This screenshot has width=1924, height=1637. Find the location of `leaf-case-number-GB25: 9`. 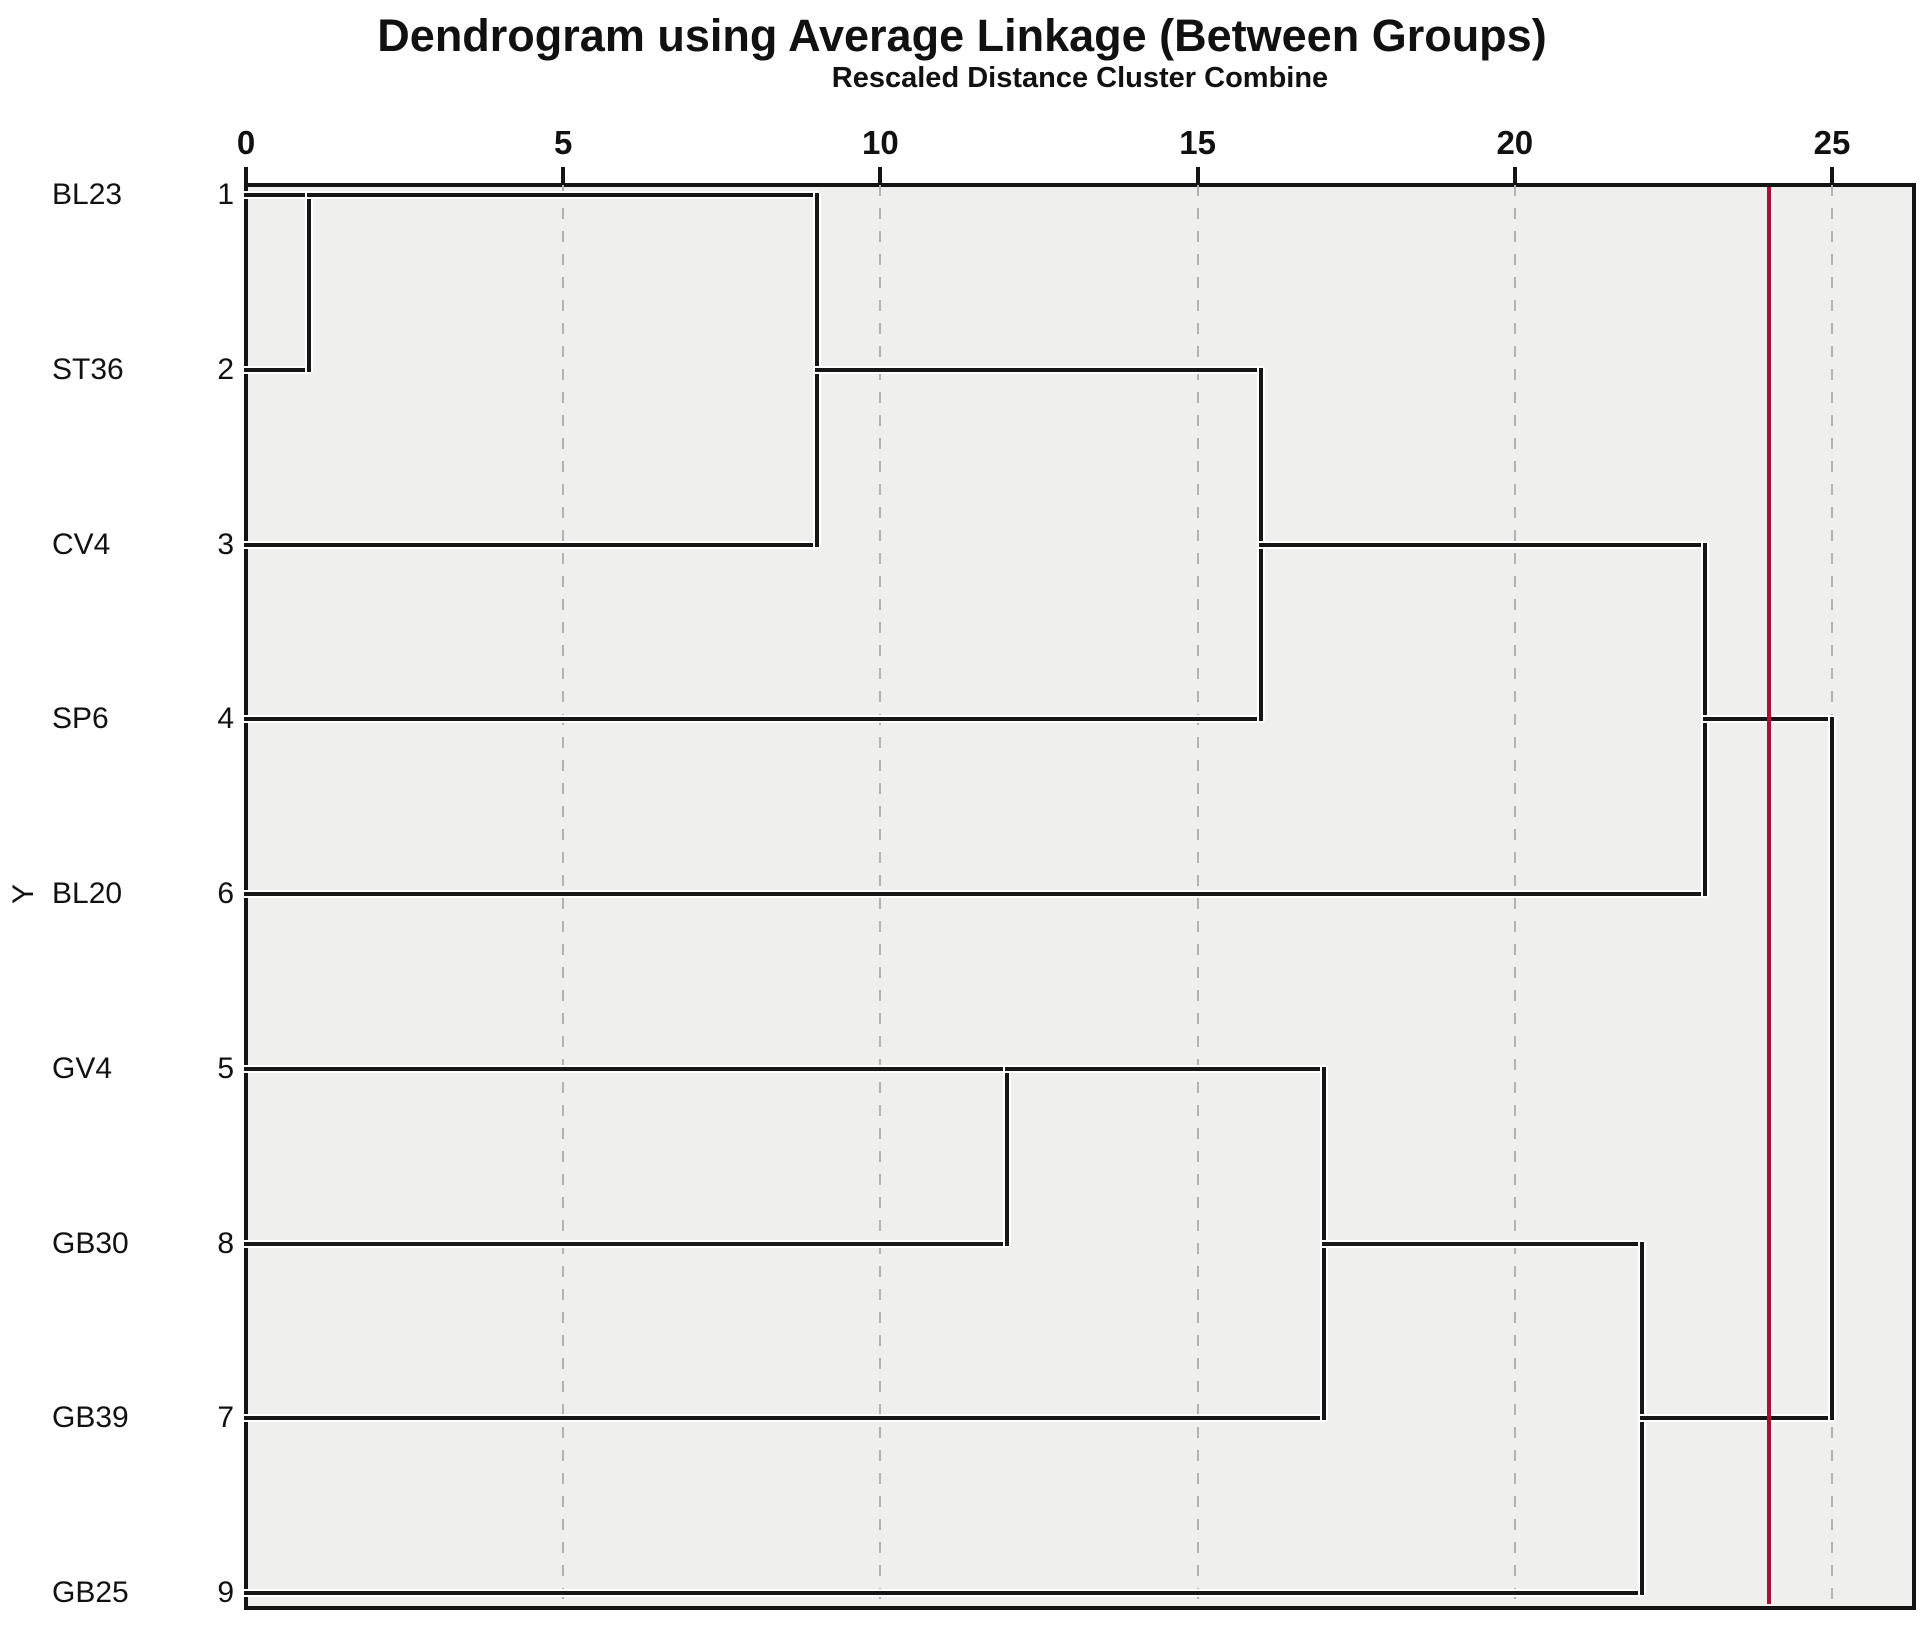

leaf-case-number-GB25: 9 is located at coordinates (225, 1592).